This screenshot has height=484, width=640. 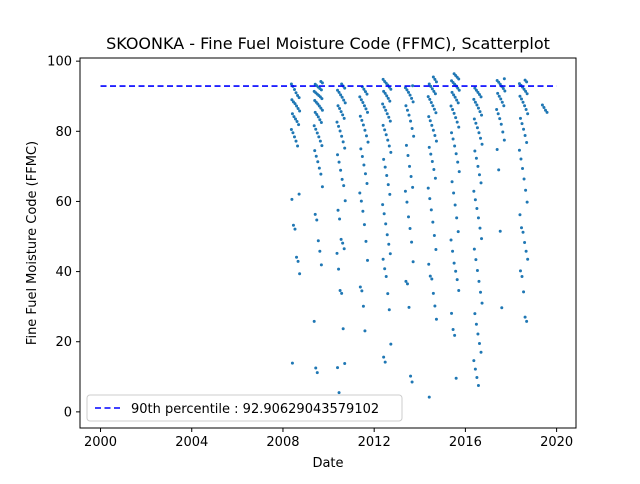 What do you see at coordinates (556, 442) in the screenshot?
I see `x-tick-label: 2020` at bounding box center [556, 442].